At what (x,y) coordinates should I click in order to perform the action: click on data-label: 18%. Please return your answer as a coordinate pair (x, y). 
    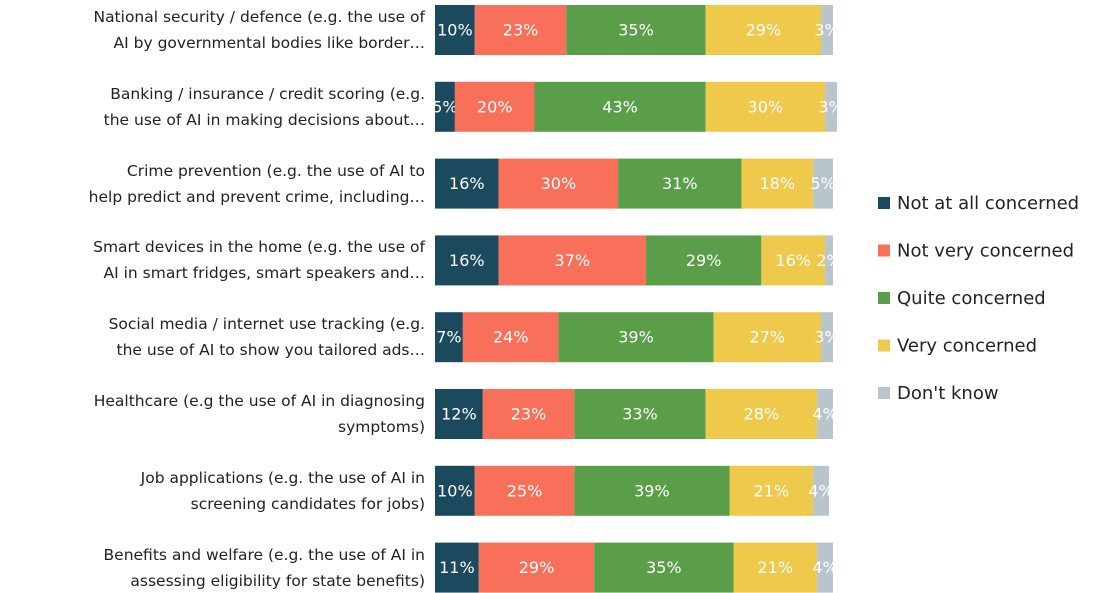
    Looking at the image, I should click on (777, 183).